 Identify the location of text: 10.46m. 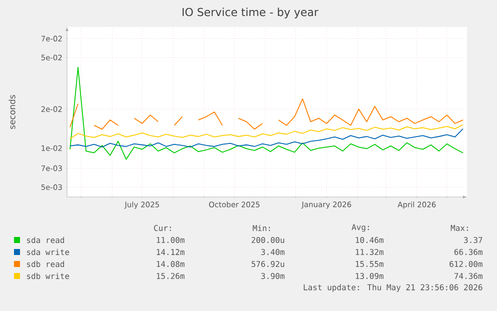
(370, 240).